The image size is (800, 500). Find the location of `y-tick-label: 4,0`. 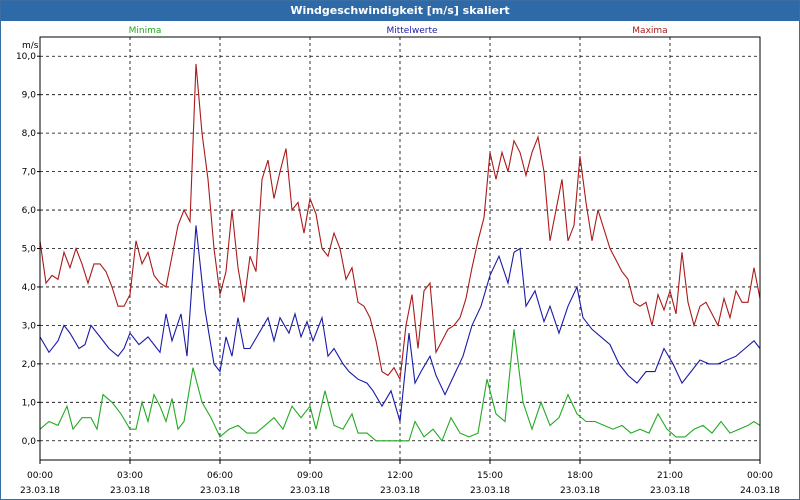

y-tick-label: 4,0 is located at coordinates (29, 288).